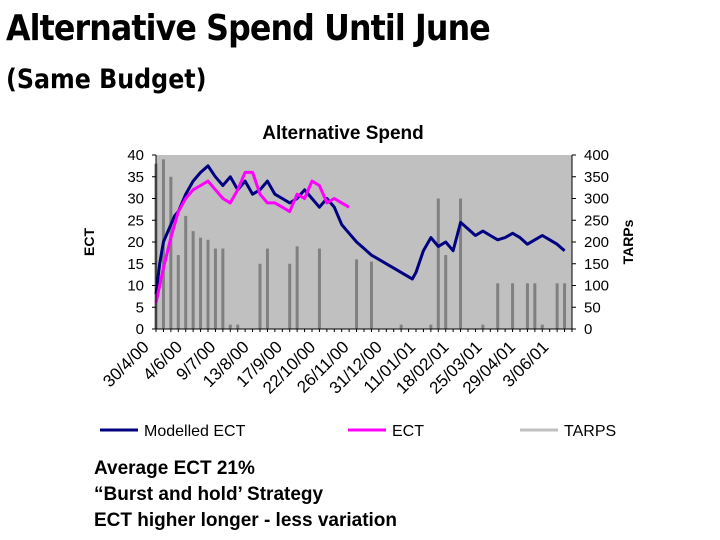 This screenshot has width=720, height=540. What do you see at coordinates (343, 133) in the screenshot?
I see `chart-title: Alternative Spend` at bounding box center [343, 133].